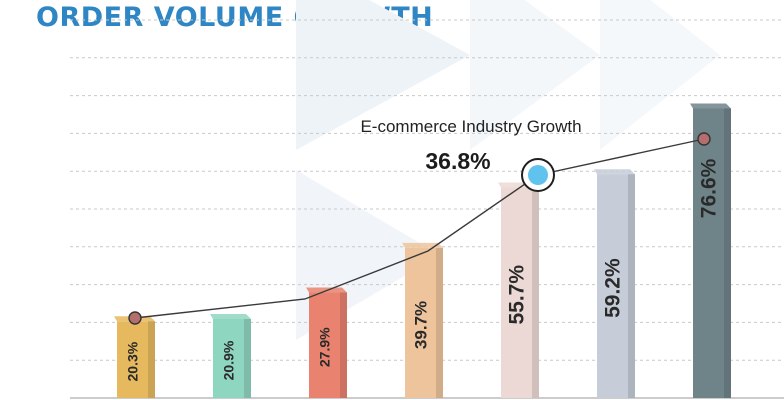 This screenshot has height=400, width=784. Describe the element at coordinates (133, 361) in the screenshot. I see `bar-value-label: 20.3%` at that location.